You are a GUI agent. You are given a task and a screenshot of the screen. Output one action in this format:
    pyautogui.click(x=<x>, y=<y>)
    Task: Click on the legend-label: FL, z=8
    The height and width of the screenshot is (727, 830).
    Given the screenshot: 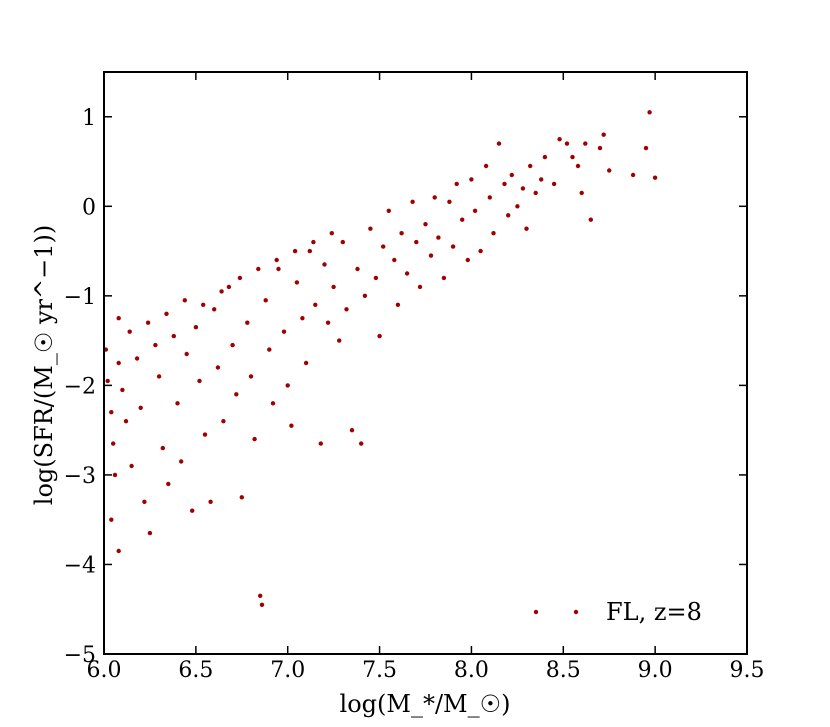 What is the action you would take?
    pyautogui.click(x=654, y=612)
    